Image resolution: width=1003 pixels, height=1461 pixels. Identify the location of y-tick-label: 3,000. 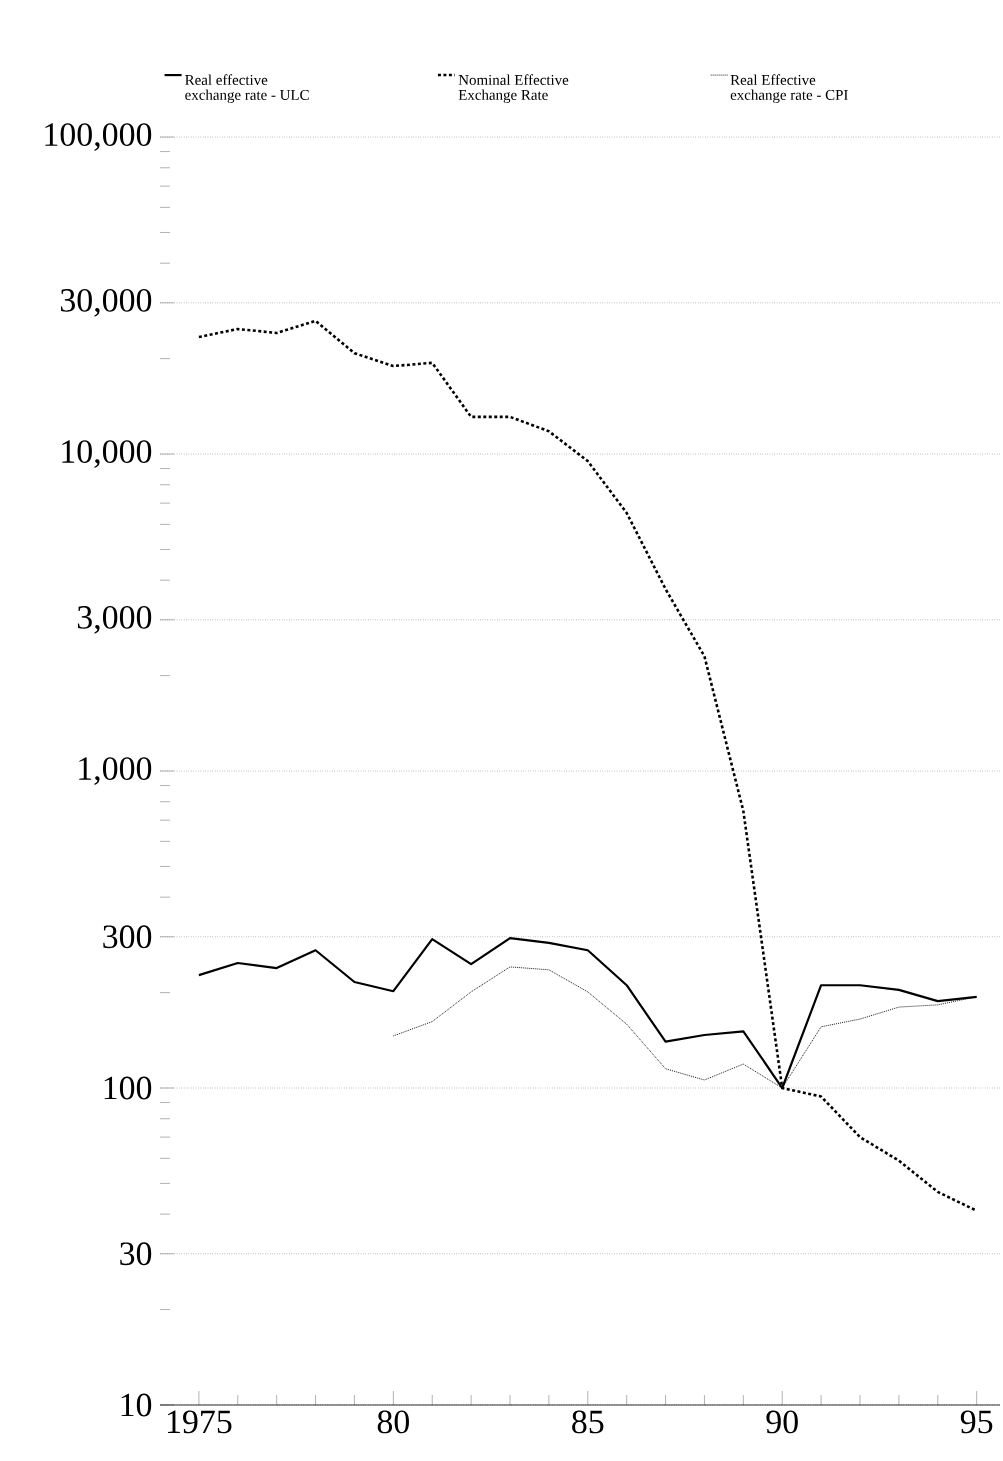
(114, 619).